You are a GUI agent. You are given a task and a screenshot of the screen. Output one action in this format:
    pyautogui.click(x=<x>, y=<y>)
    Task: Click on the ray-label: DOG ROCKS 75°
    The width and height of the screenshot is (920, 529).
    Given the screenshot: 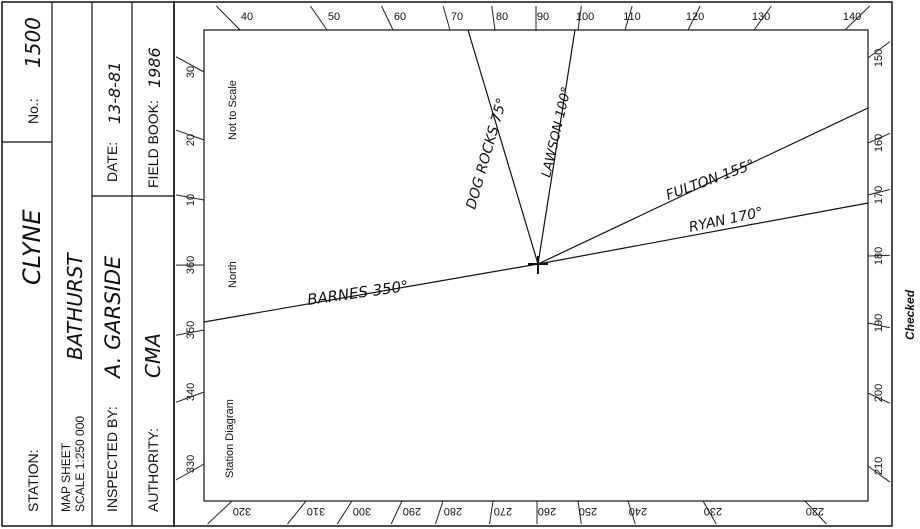 What is the action you would take?
    pyautogui.click(x=486, y=153)
    